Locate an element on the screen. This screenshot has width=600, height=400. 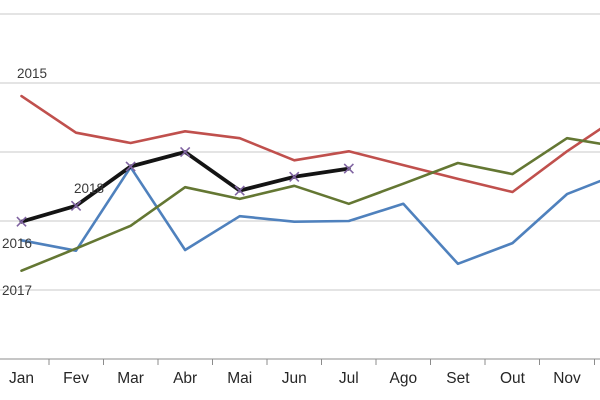
x-axis-label-set: Set is located at coordinates (458, 378).